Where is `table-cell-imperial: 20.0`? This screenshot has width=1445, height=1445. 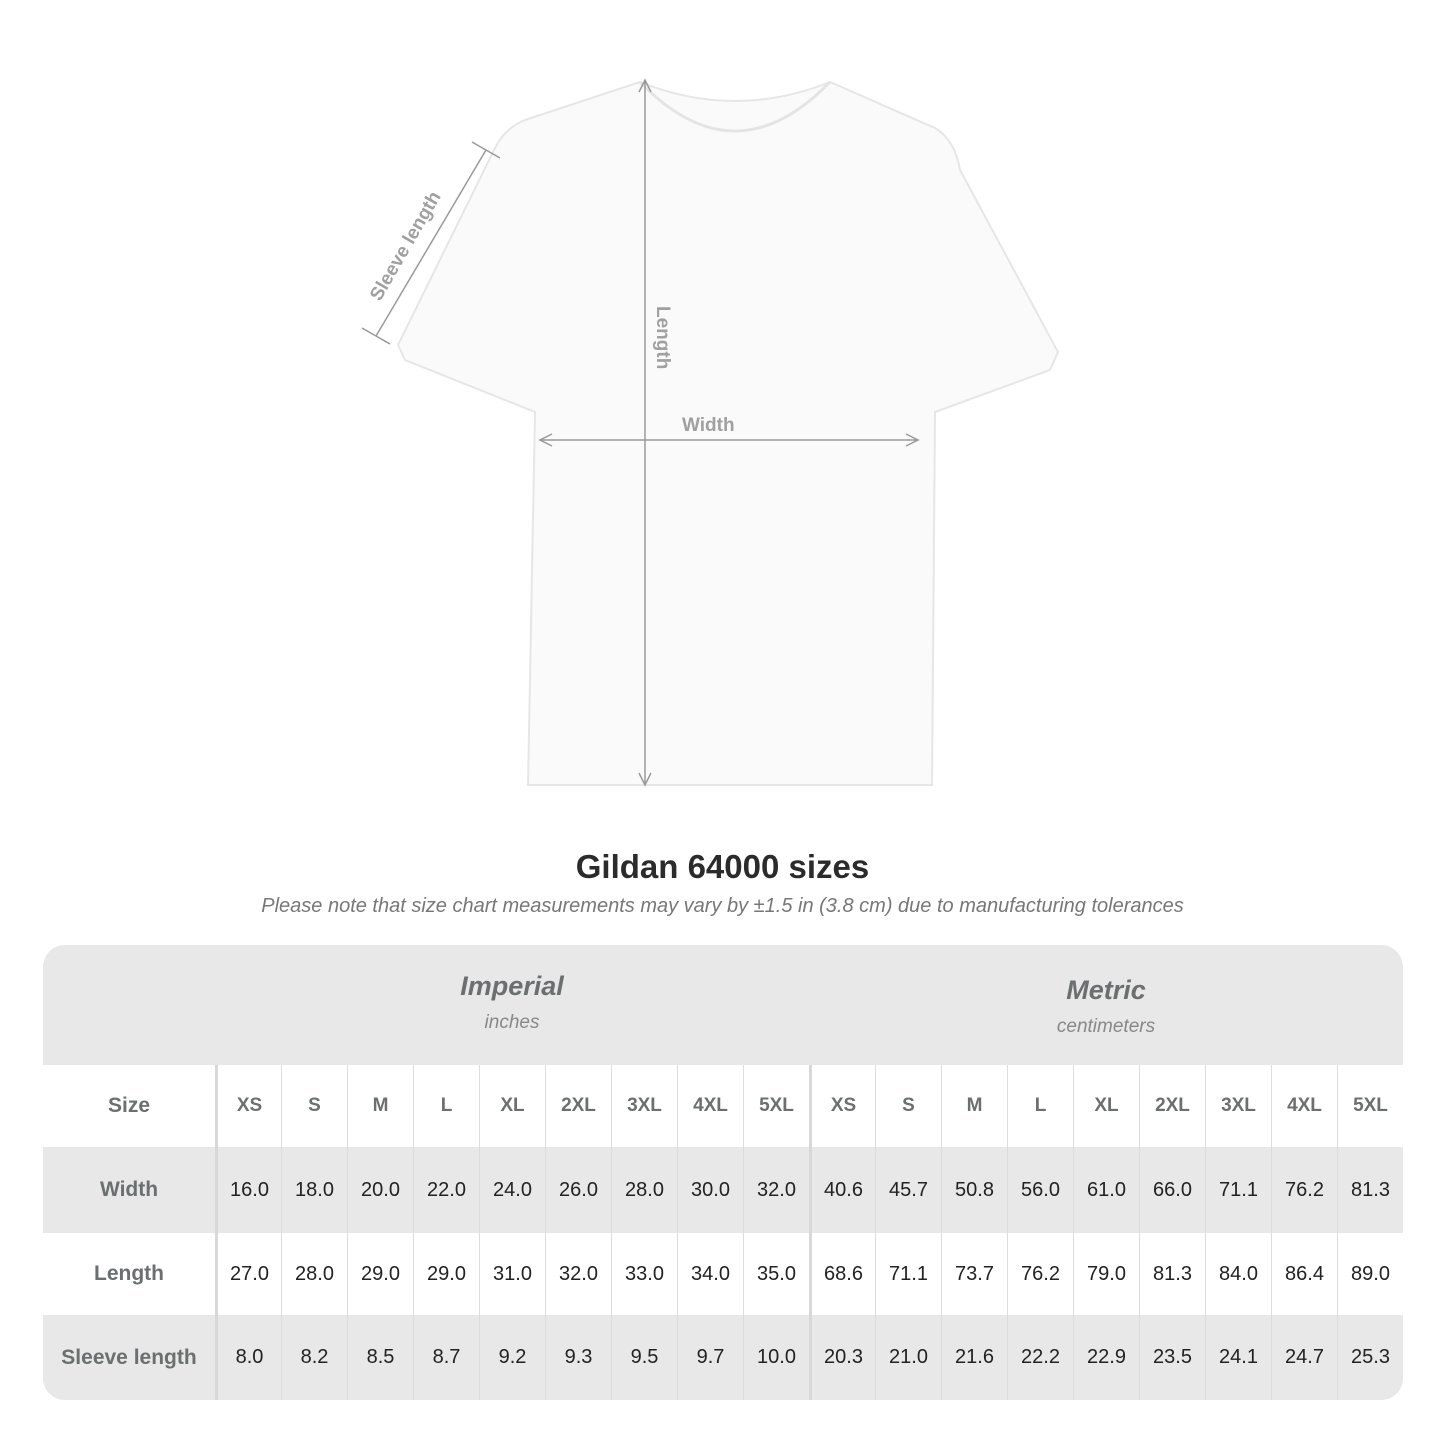
table-cell-imperial: 20.0 is located at coordinates (380, 1190).